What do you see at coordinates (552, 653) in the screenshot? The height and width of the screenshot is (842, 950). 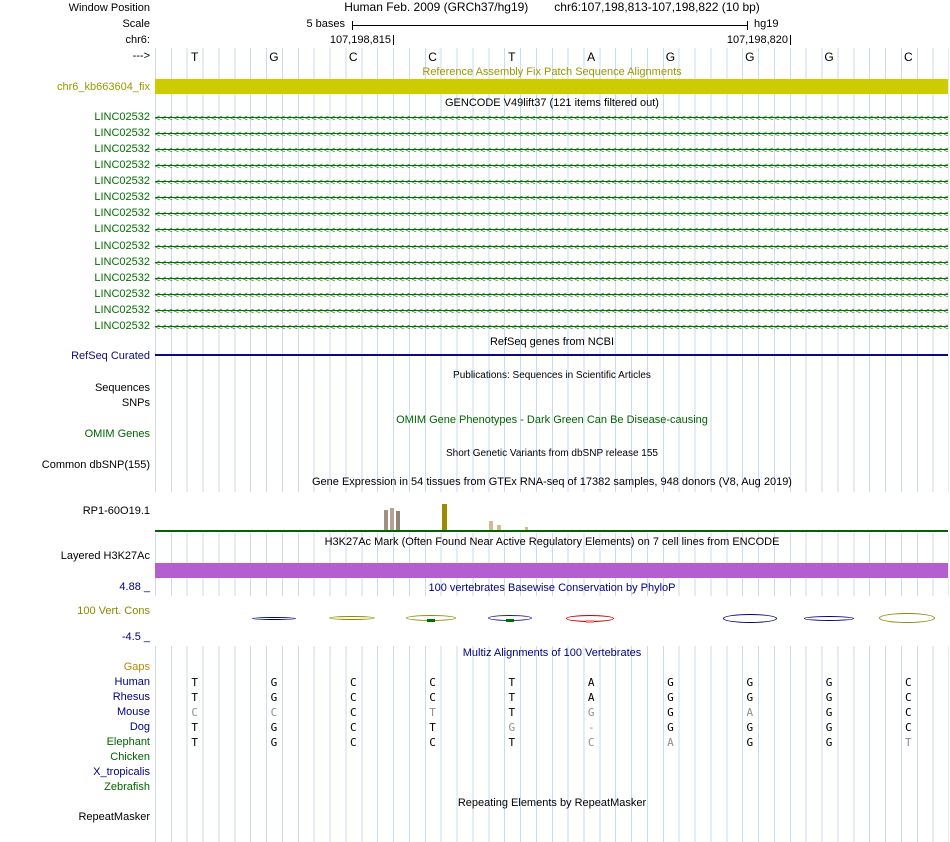 I see `track-title-multiz: Multiz Alignments of 100 Vertebrates` at bounding box center [552, 653].